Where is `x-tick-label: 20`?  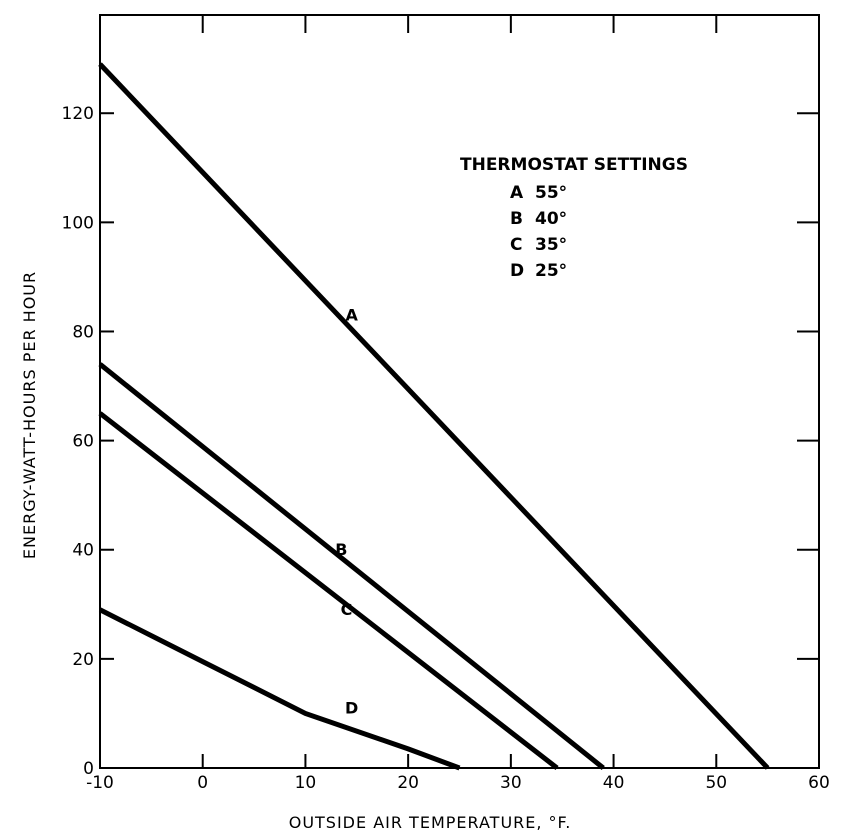
x-tick-label: 20 is located at coordinates (408, 783).